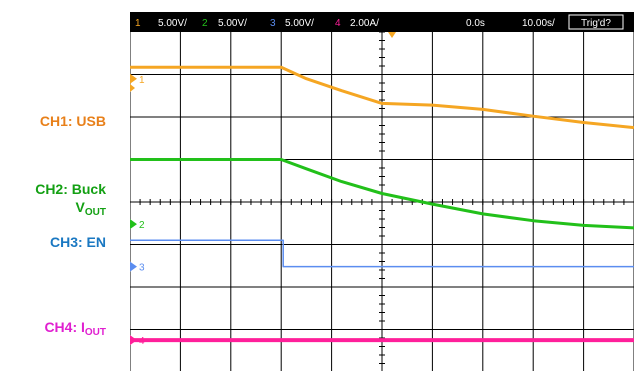  Describe the element at coordinates (172, 23) in the screenshot. I see `ch1-scale: 5.00V/` at that location.